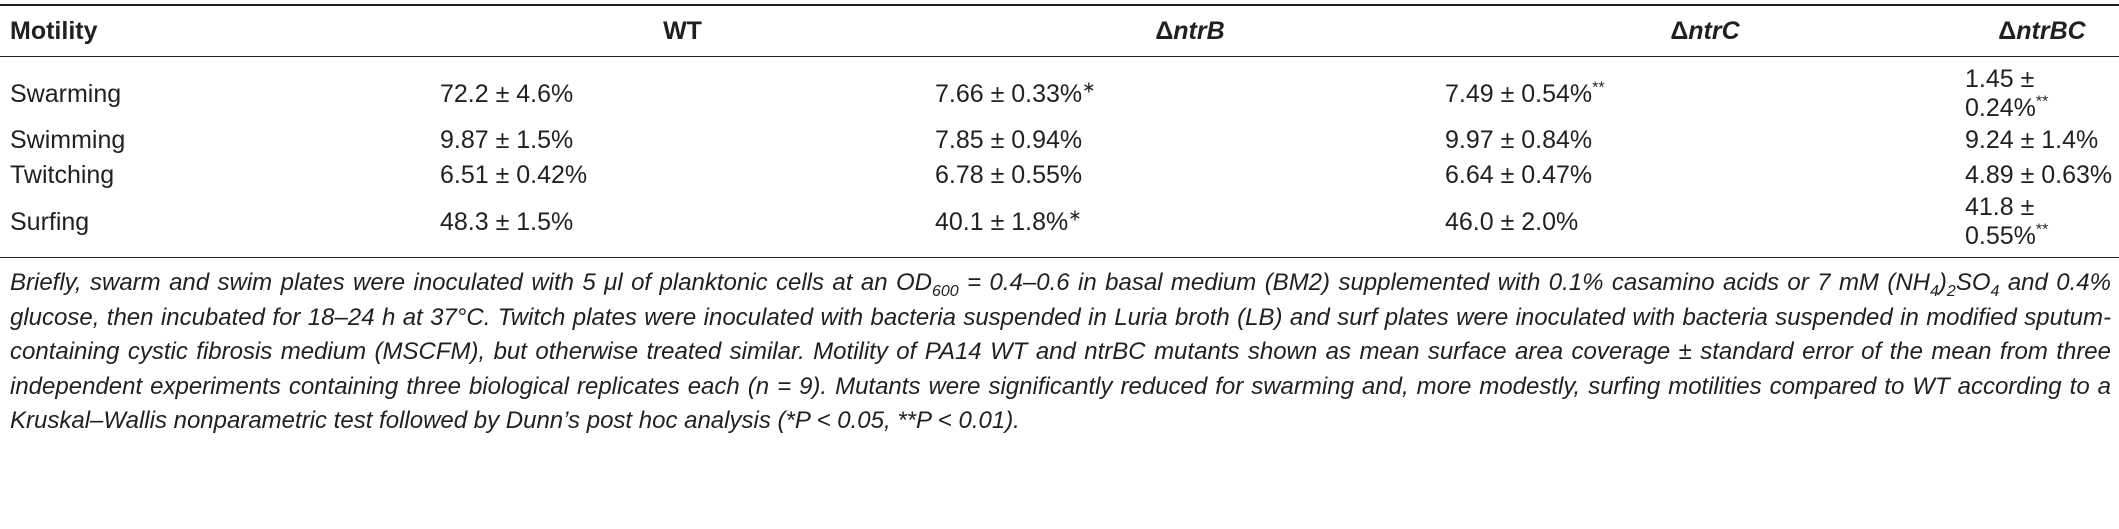 The height and width of the screenshot is (529, 2119). Describe the element at coordinates (215, 225) in the screenshot. I see `row-label: Surfing` at that location.